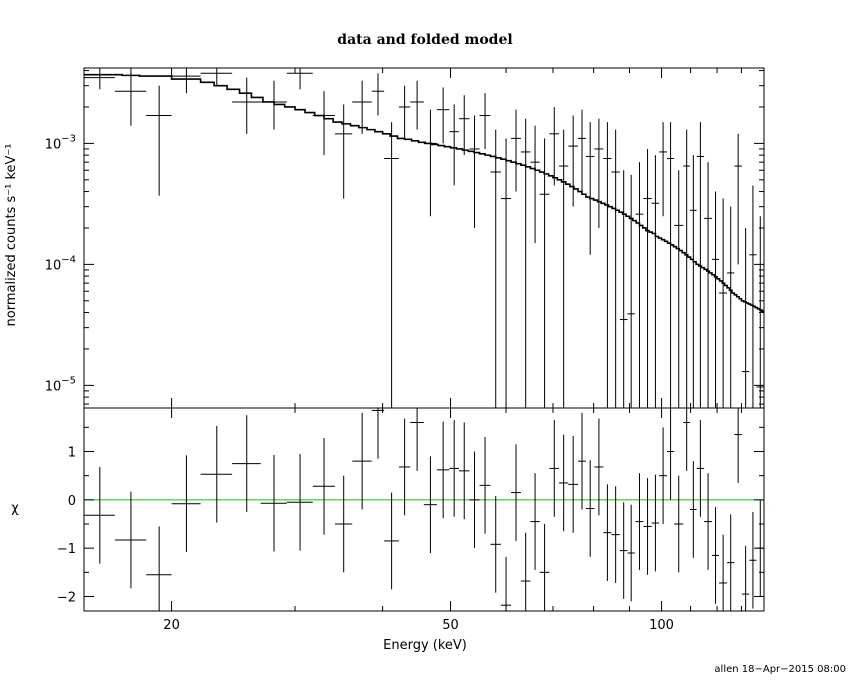 The width and height of the screenshot is (850, 680). Describe the element at coordinates (171, 625) in the screenshot. I see `x-tick-label: 20` at that location.